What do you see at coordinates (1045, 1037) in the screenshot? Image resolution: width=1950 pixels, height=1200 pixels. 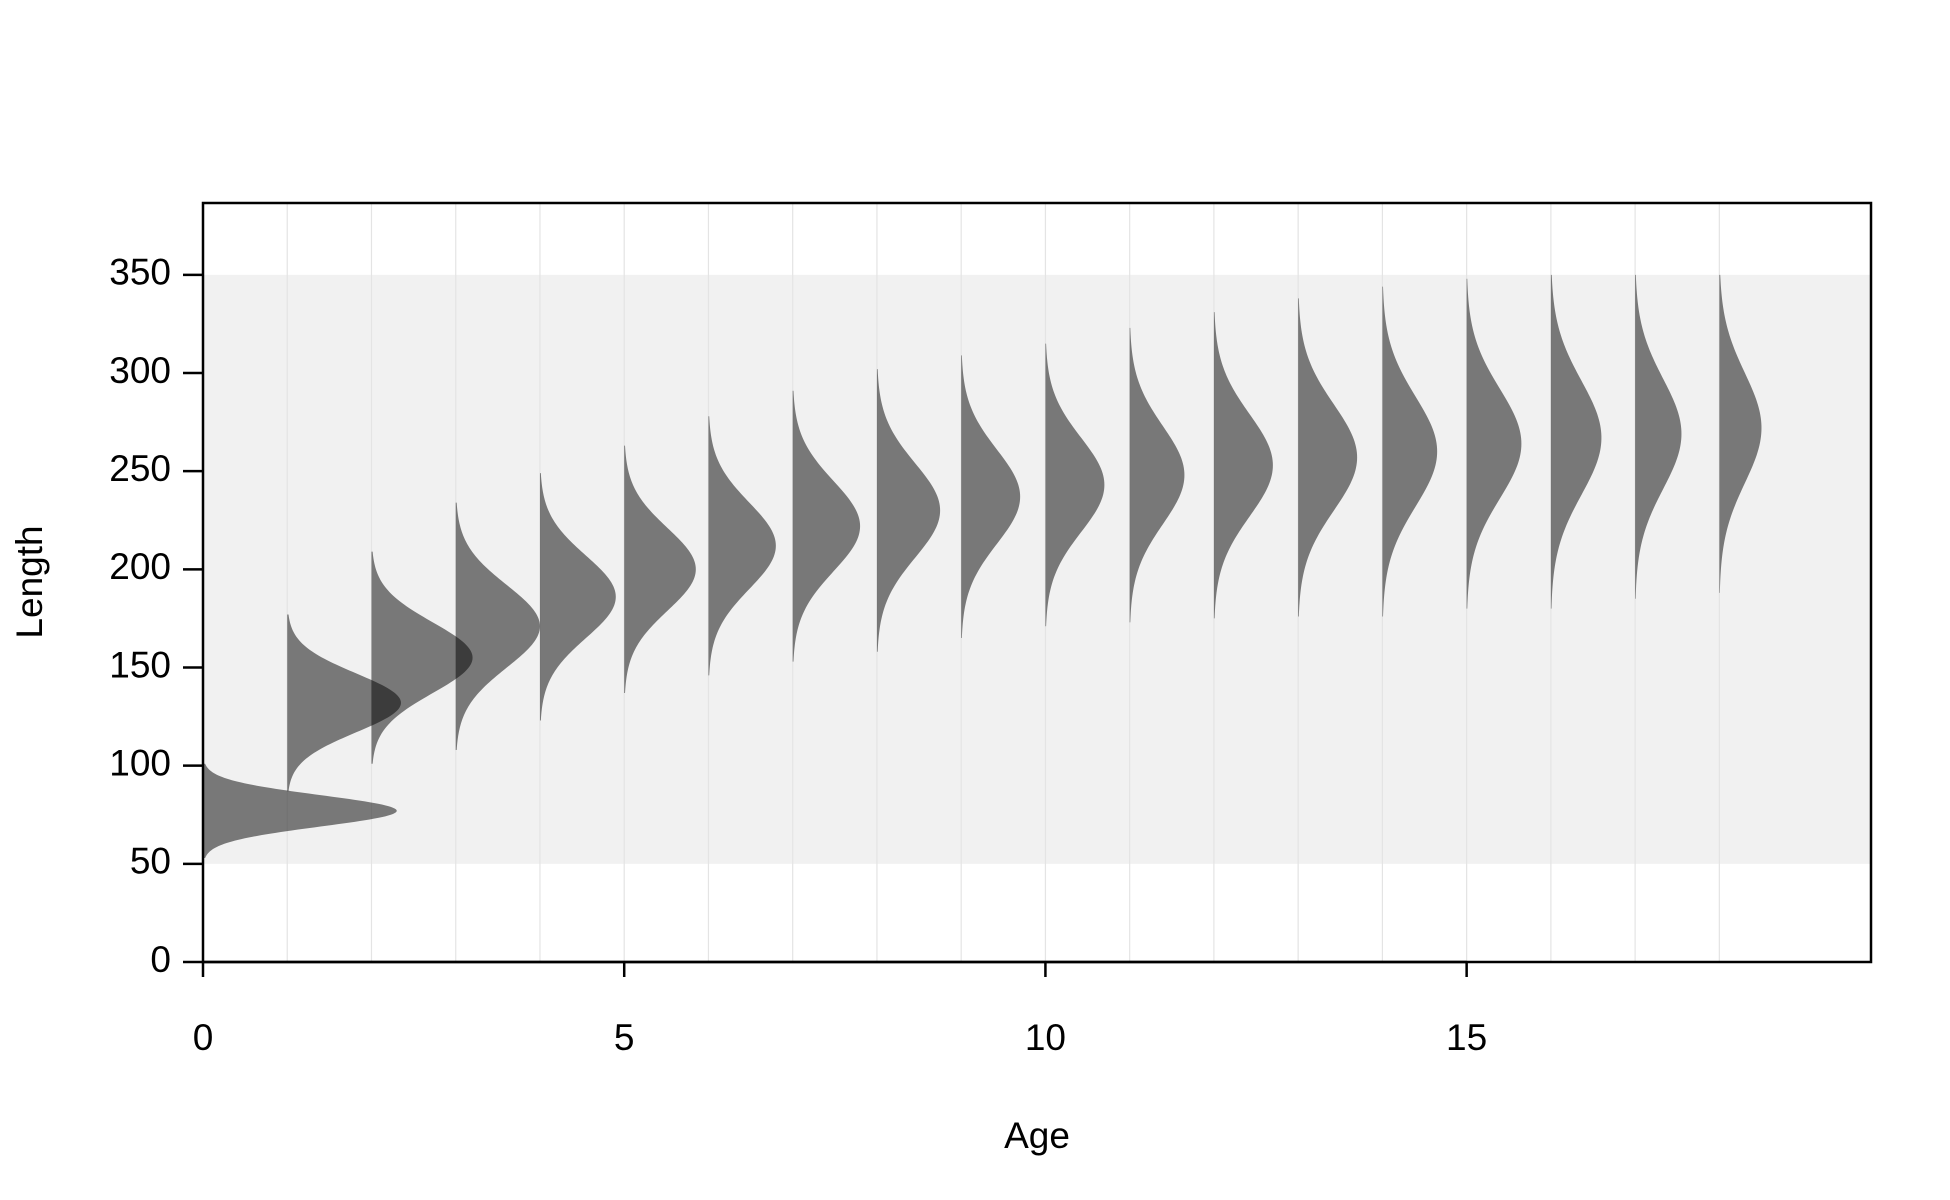 I see `x-tick-label: 10` at bounding box center [1045, 1037].